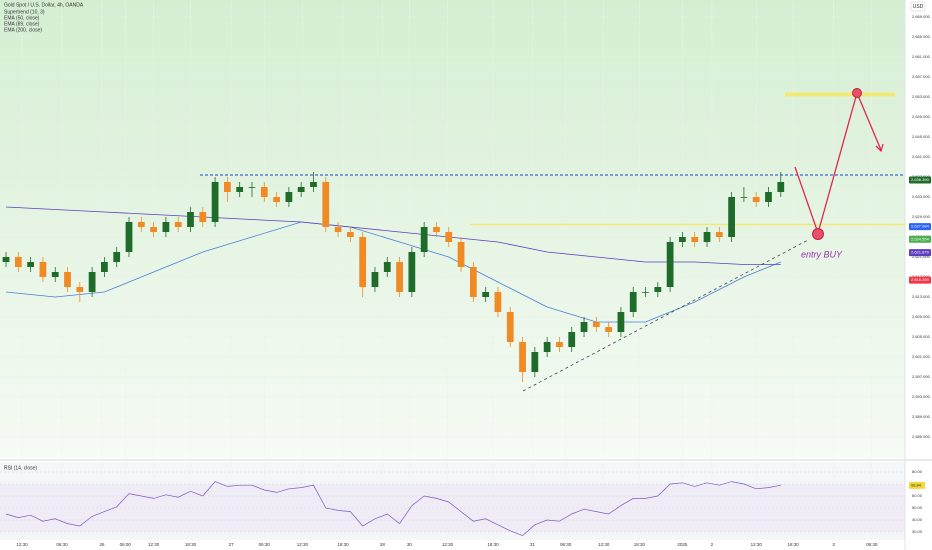  What do you see at coordinates (921, 116) in the screenshot?
I see `y-tick-label: 2,649.000` at bounding box center [921, 116].